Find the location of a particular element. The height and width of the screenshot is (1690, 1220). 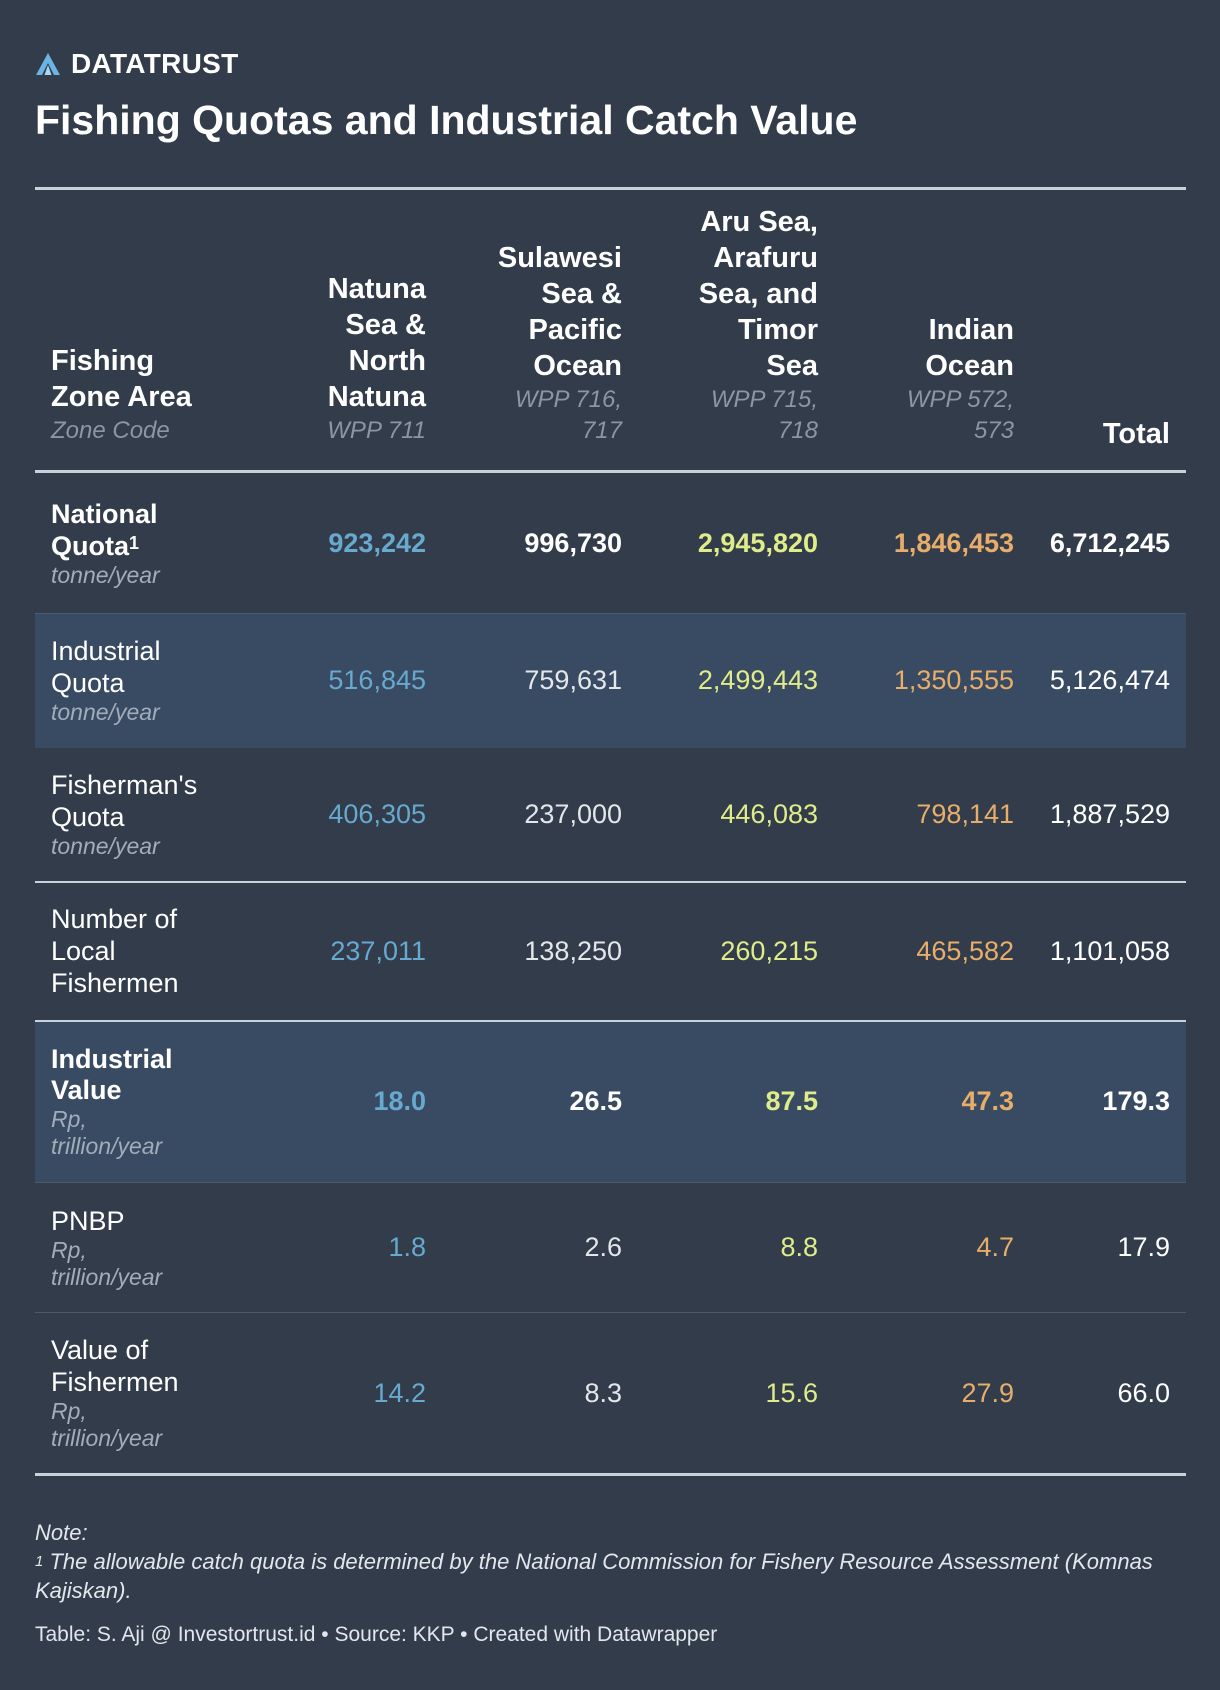

cell-value: 14.2 is located at coordinates (328, 1394).